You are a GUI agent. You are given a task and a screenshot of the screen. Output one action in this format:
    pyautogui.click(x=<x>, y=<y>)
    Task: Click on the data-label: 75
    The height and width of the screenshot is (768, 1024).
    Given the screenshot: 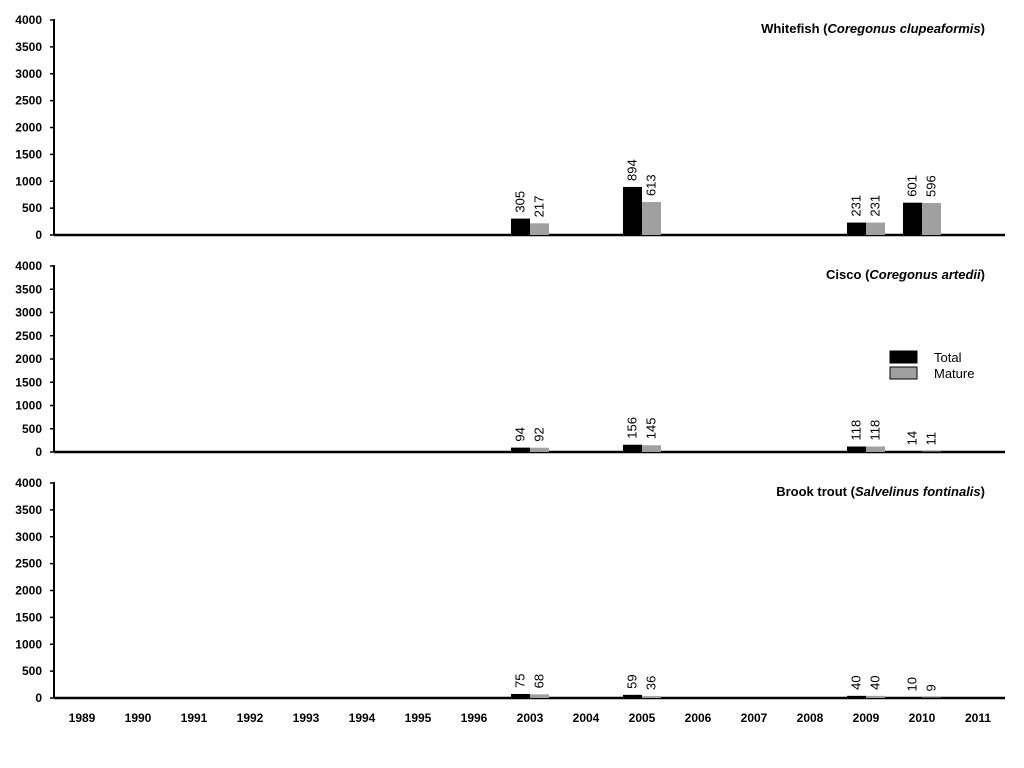 What is the action you would take?
    pyautogui.click(x=520, y=681)
    